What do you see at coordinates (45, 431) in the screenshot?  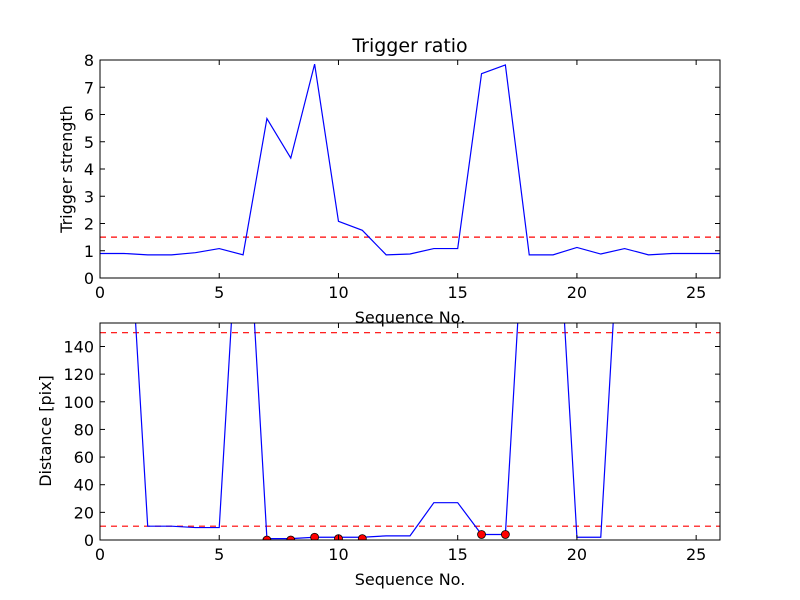 I see `y-axis-label: Distance [pix]` at bounding box center [45, 431].